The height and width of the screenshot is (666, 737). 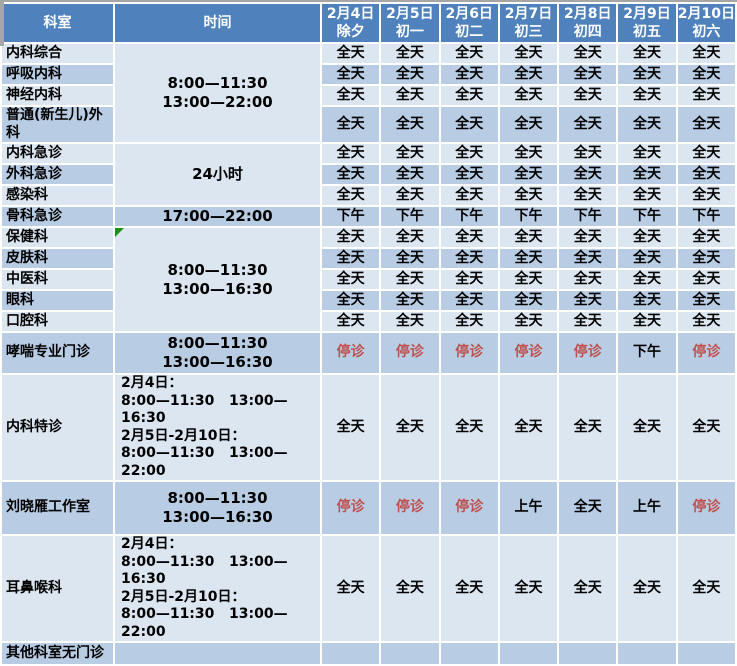 I want to click on header-department: 科室, so click(x=57, y=23).